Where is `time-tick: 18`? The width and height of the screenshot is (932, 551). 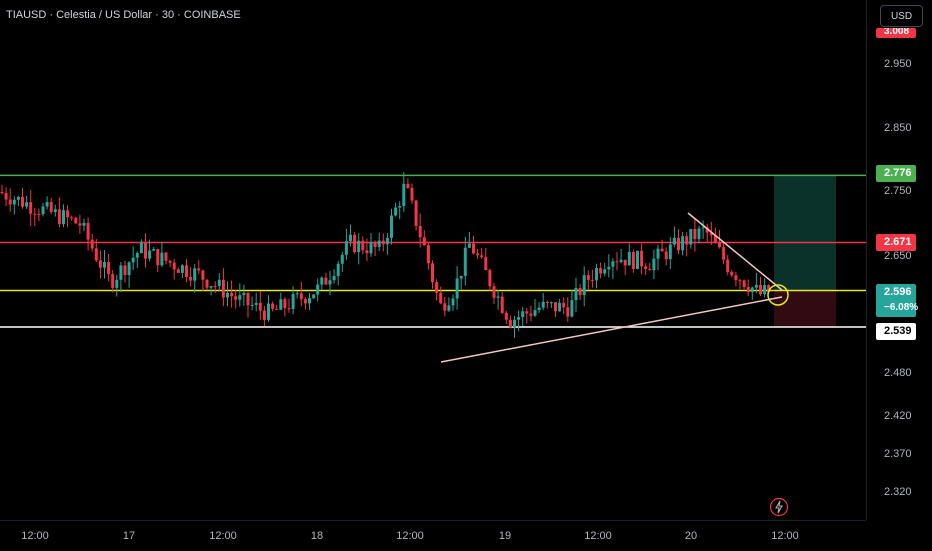 time-tick: 18 is located at coordinates (317, 536).